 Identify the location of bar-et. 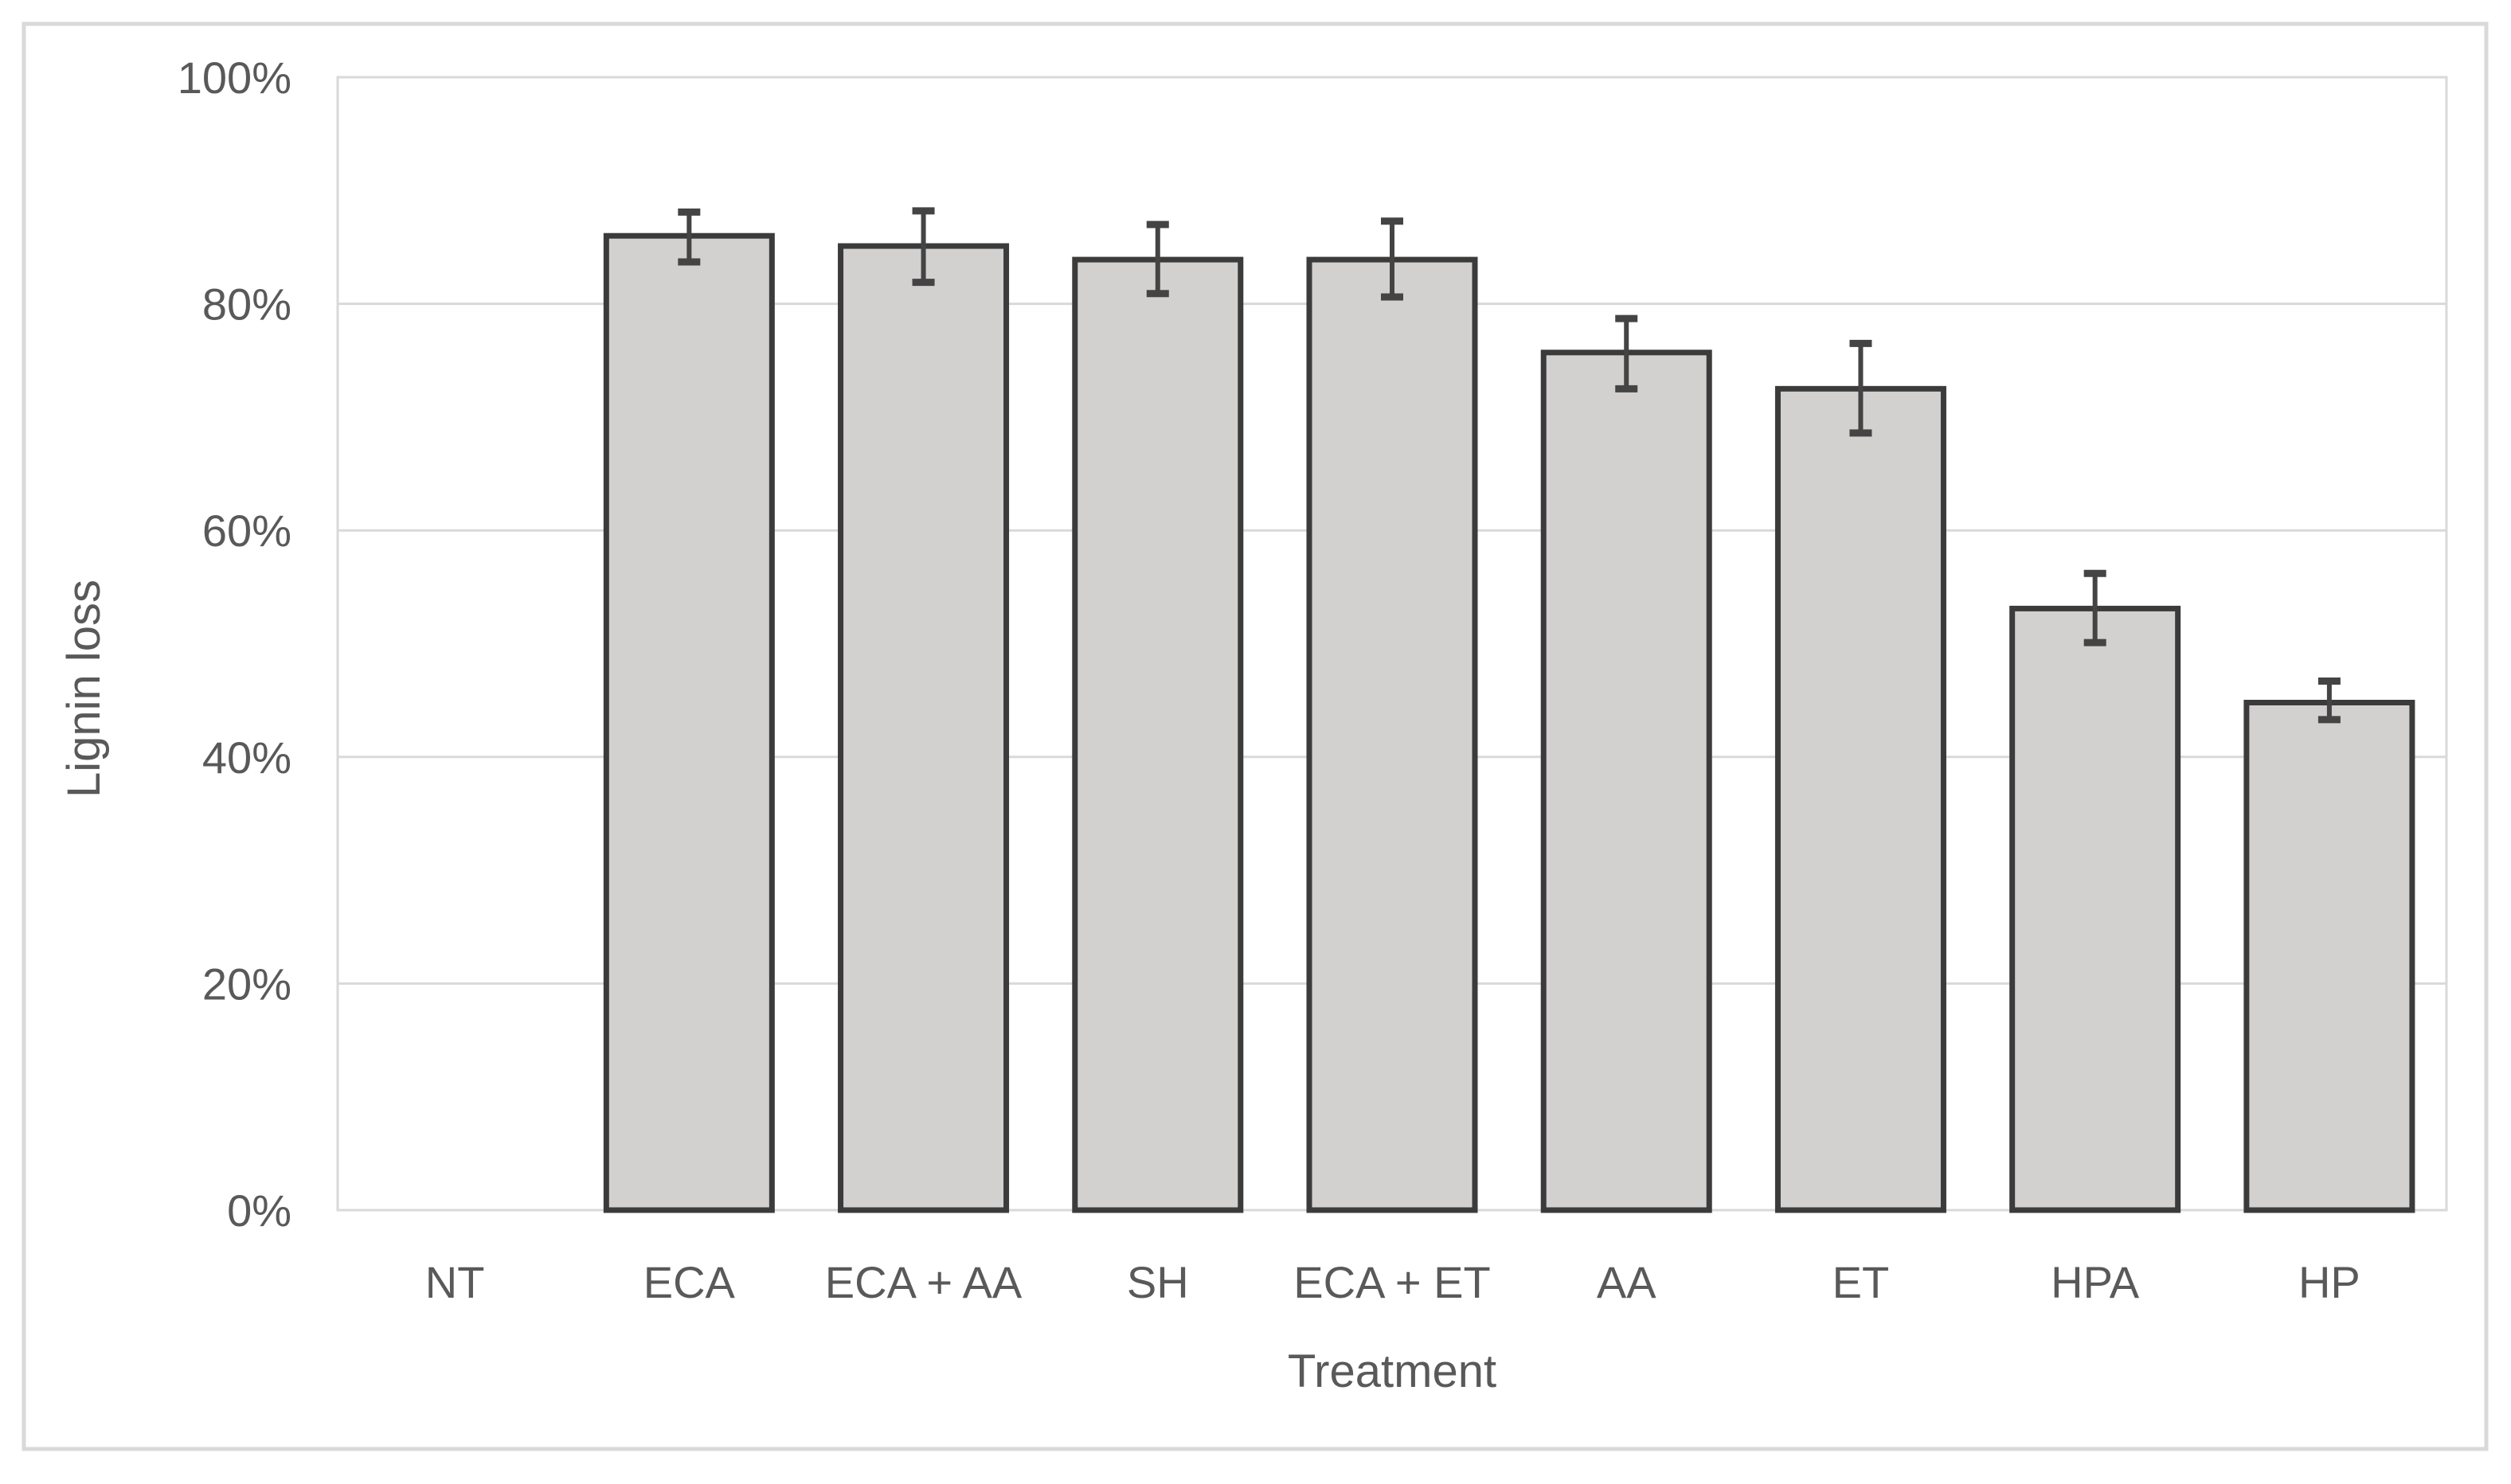
(1860, 799).